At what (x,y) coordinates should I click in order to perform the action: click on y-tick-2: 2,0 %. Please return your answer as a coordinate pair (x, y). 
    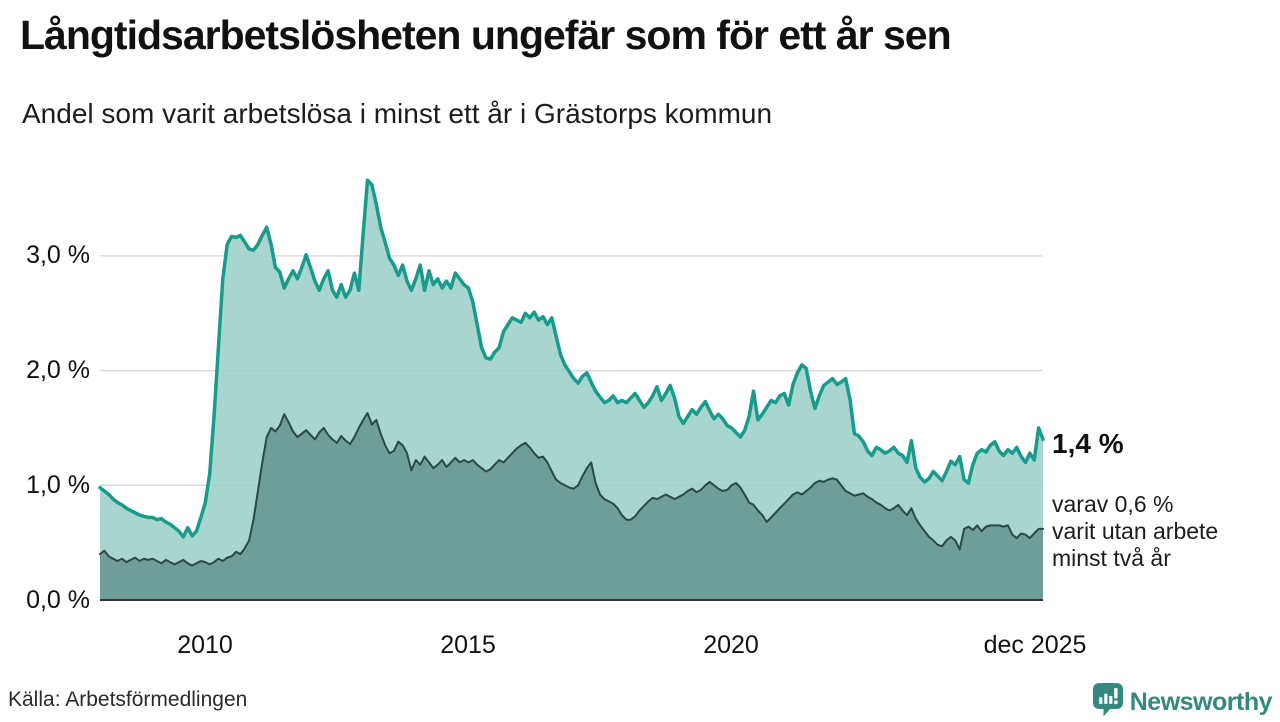
    Looking at the image, I should click on (58, 370).